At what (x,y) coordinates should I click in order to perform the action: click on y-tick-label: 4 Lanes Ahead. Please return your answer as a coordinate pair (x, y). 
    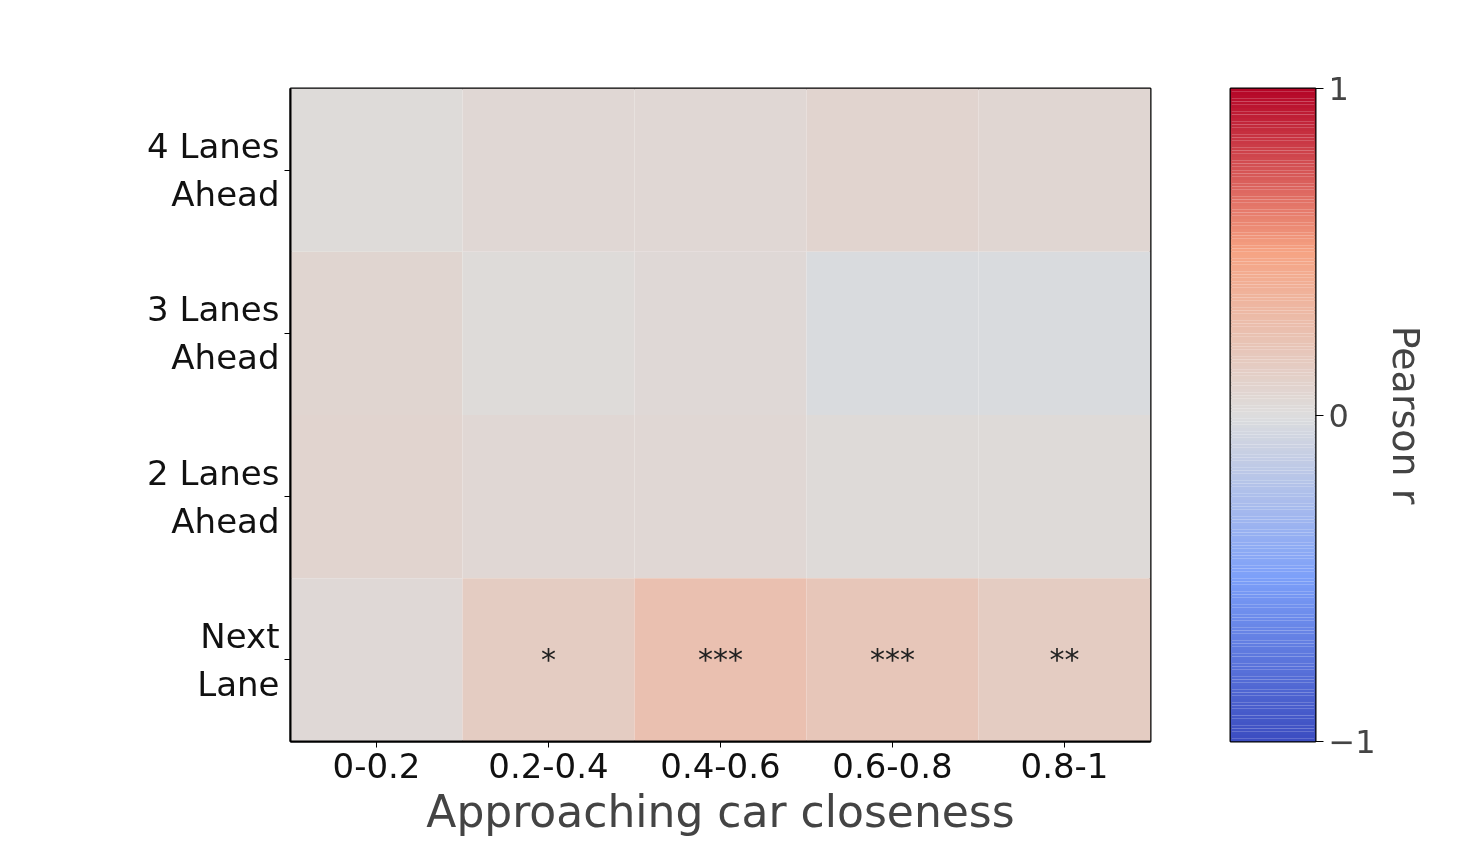
    Looking at the image, I should click on (213, 170).